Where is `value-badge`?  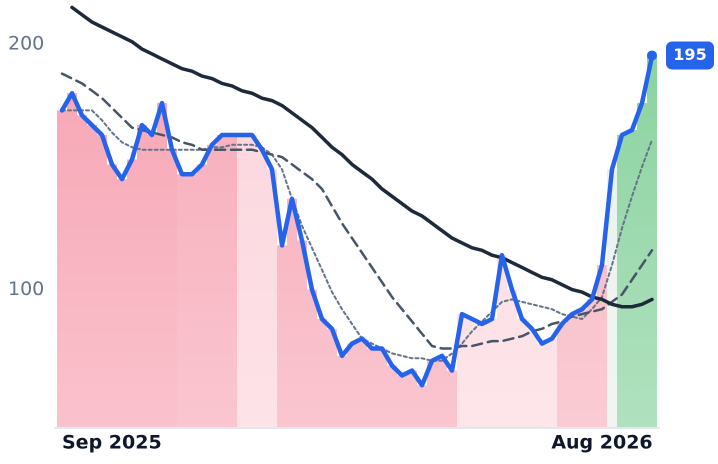 value-badge is located at coordinates (690, 55).